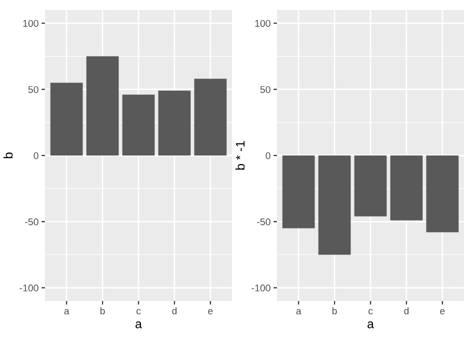 This screenshot has width=474, height=338. I want to click on y-axis-title: b * -1, so click(240, 155).